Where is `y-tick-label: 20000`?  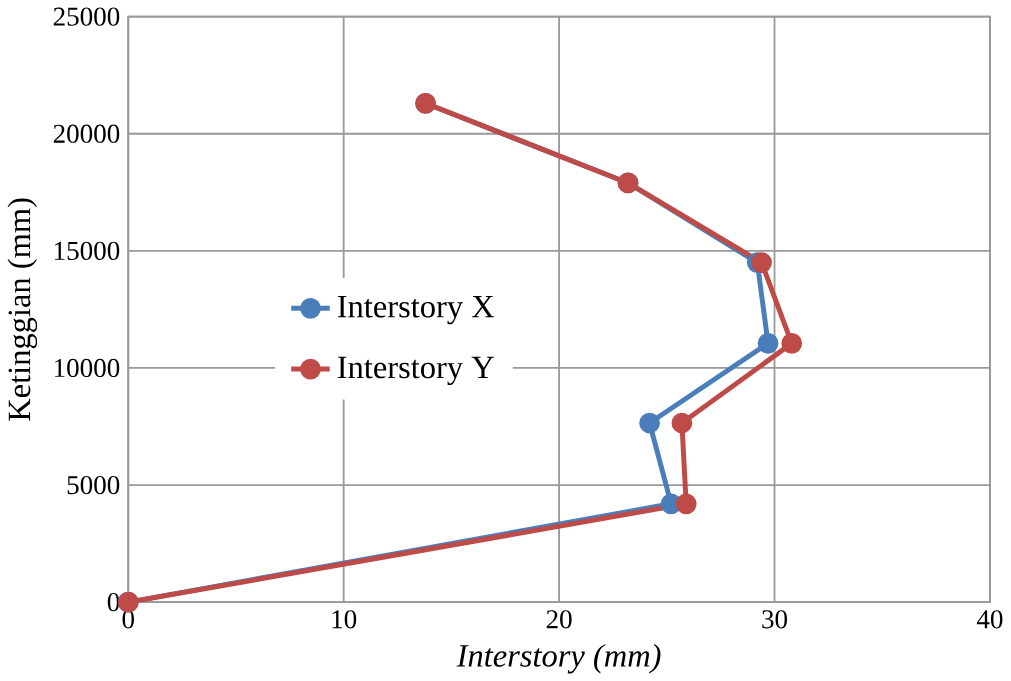 y-tick-label: 20000 is located at coordinates (86, 133).